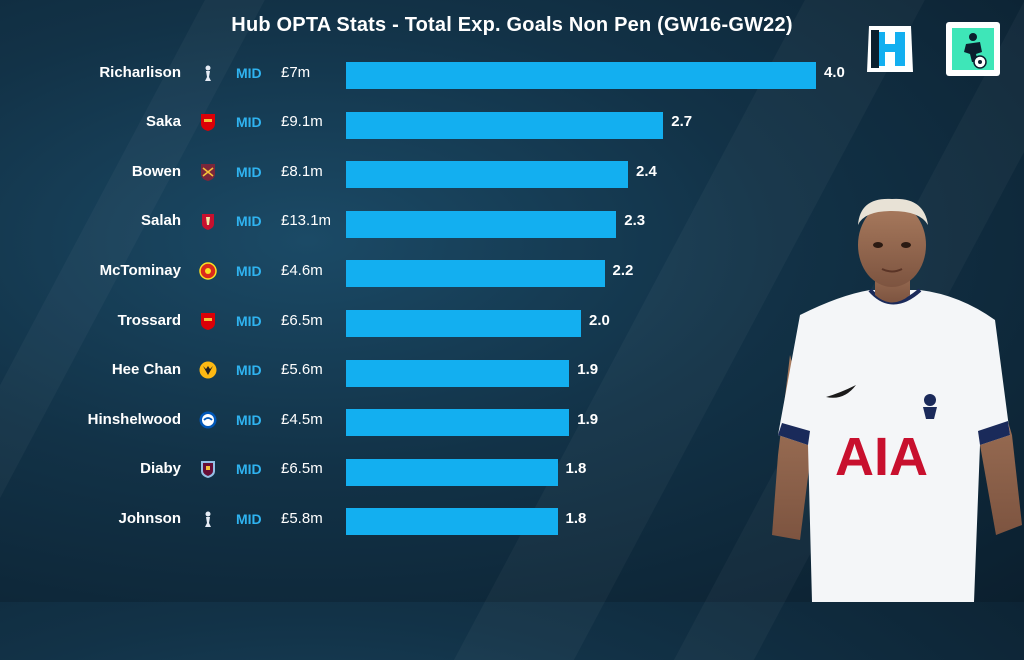 The image size is (1024, 660). Describe the element at coordinates (881, 457) in the screenshot. I see `svg-text: AIA` at that location.